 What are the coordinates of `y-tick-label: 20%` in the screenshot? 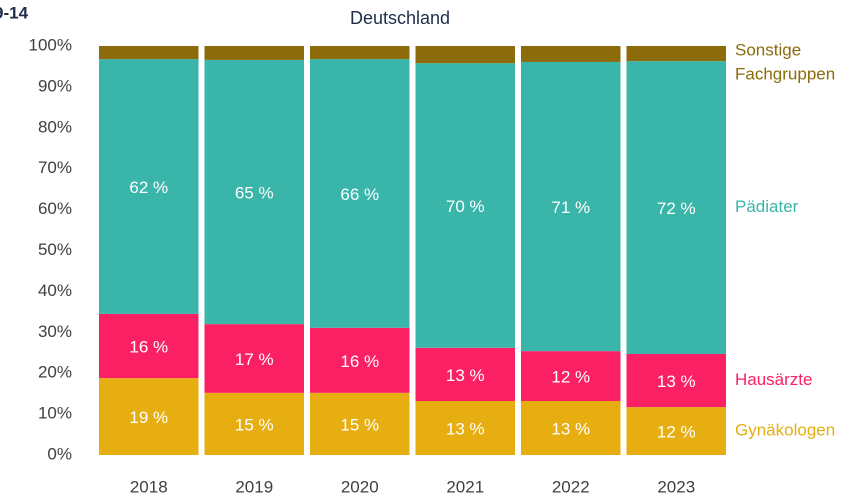 It's located at (55, 372).